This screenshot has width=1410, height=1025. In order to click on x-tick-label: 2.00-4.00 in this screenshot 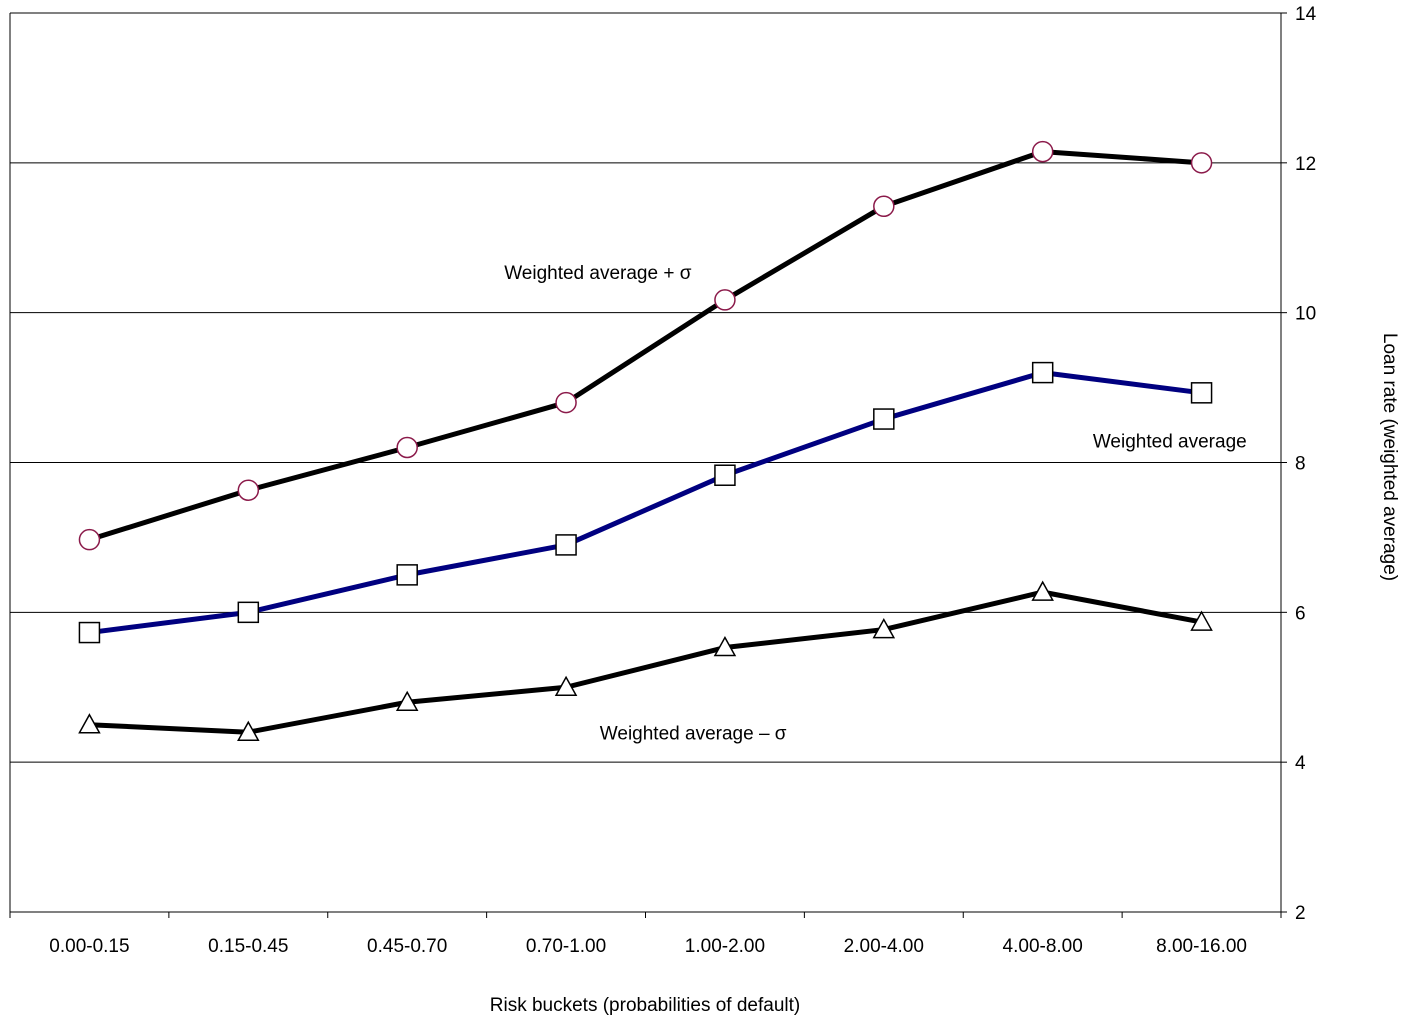, I will do `click(884, 946)`.